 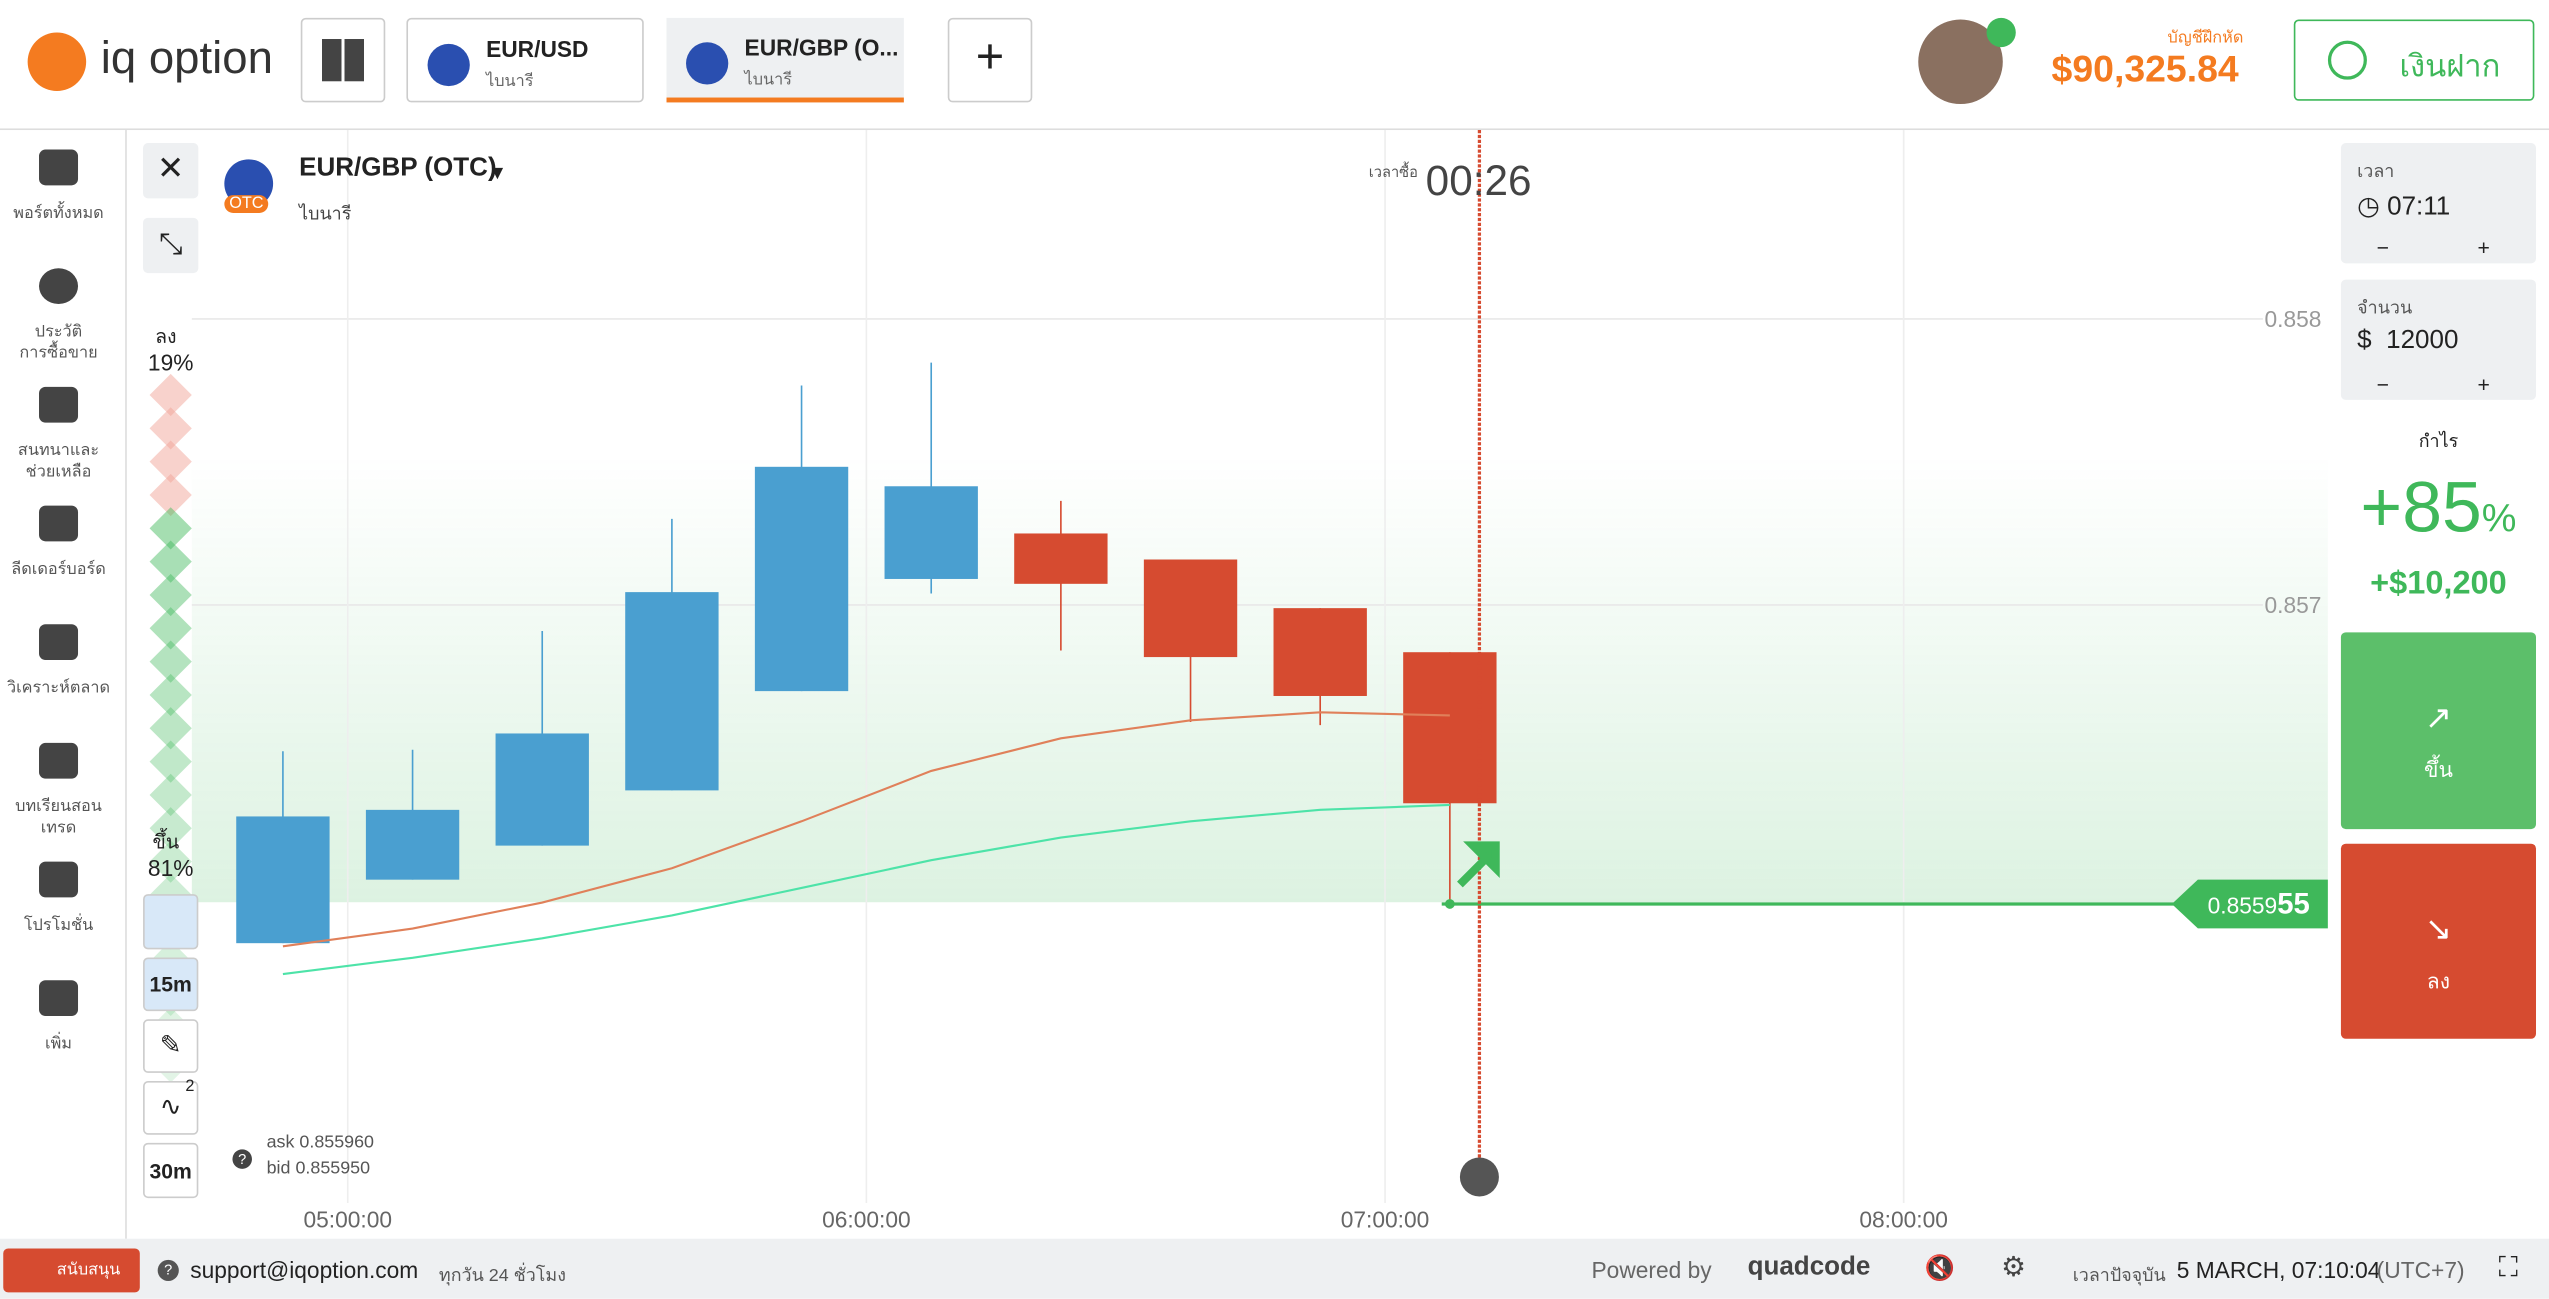 What do you see at coordinates (2001, 32) in the screenshot?
I see `verified` at bounding box center [2001, 32].